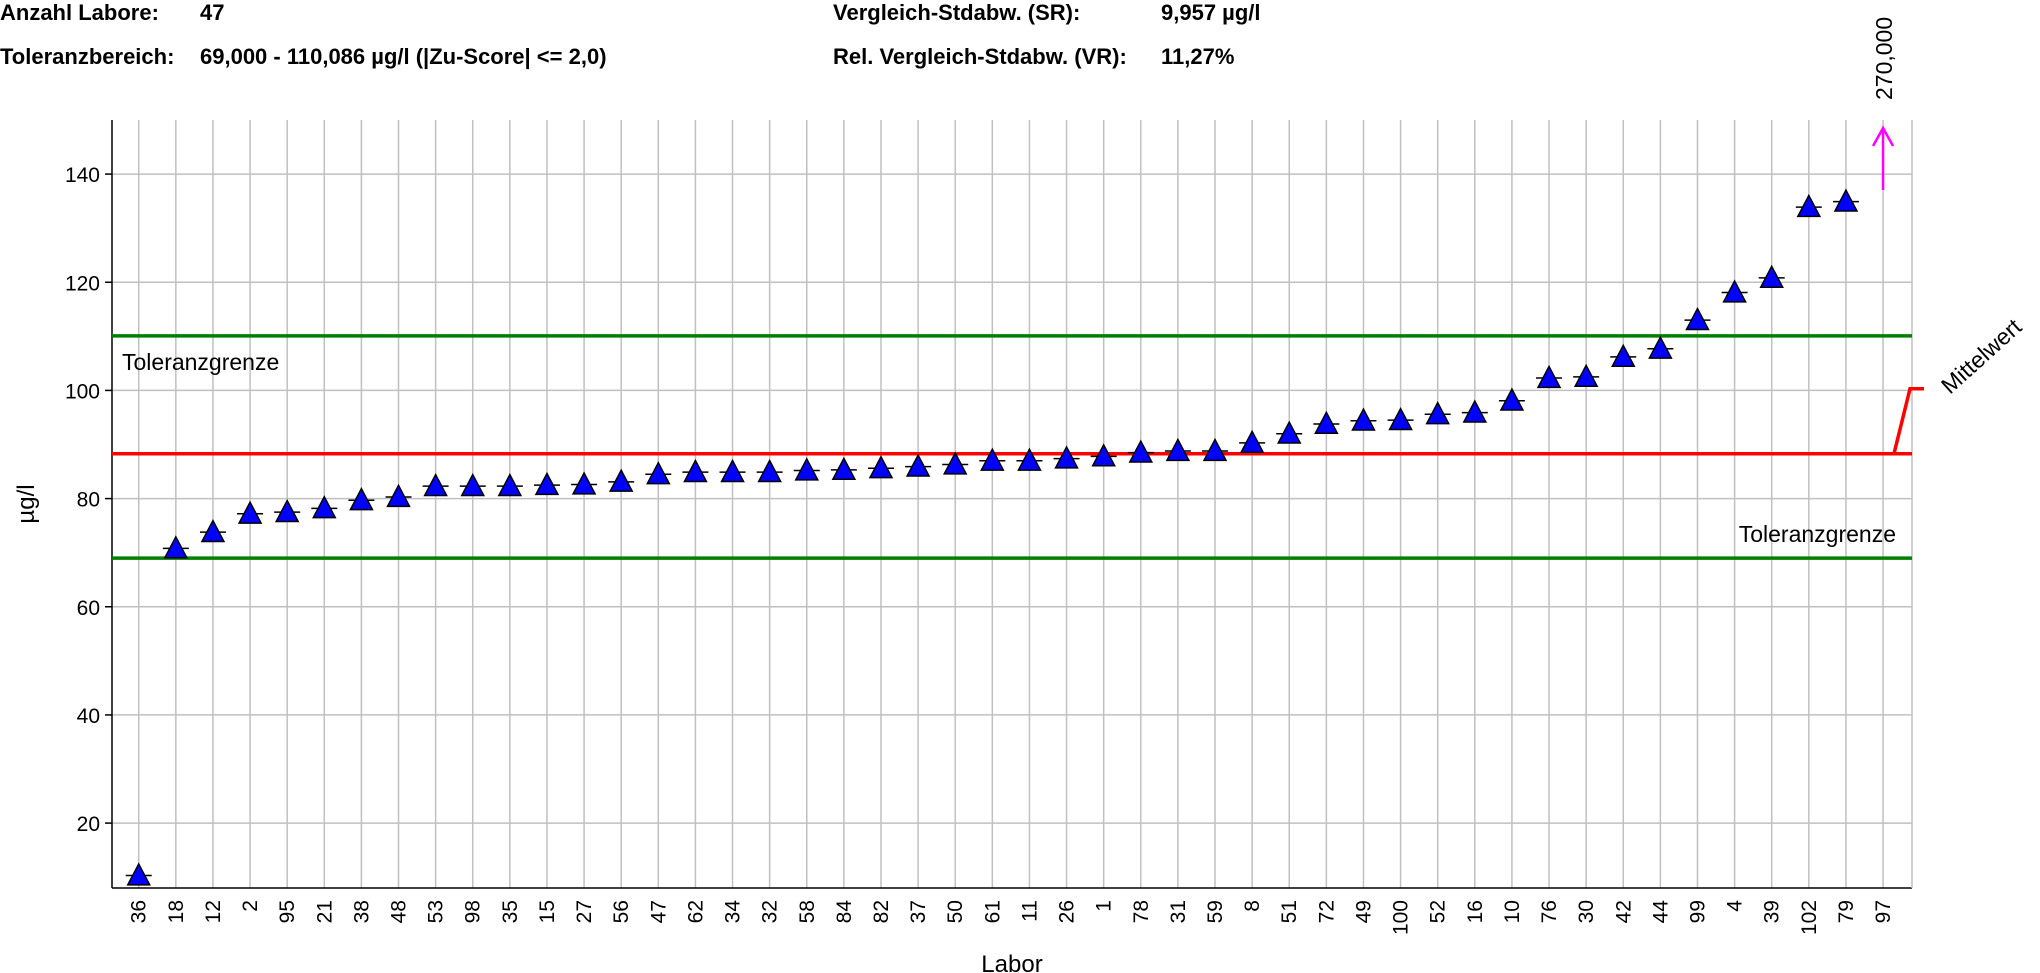  Describe the element at coordinates (1697, 911) in the screenshot. I see `x-tick-label: 99` at that location.